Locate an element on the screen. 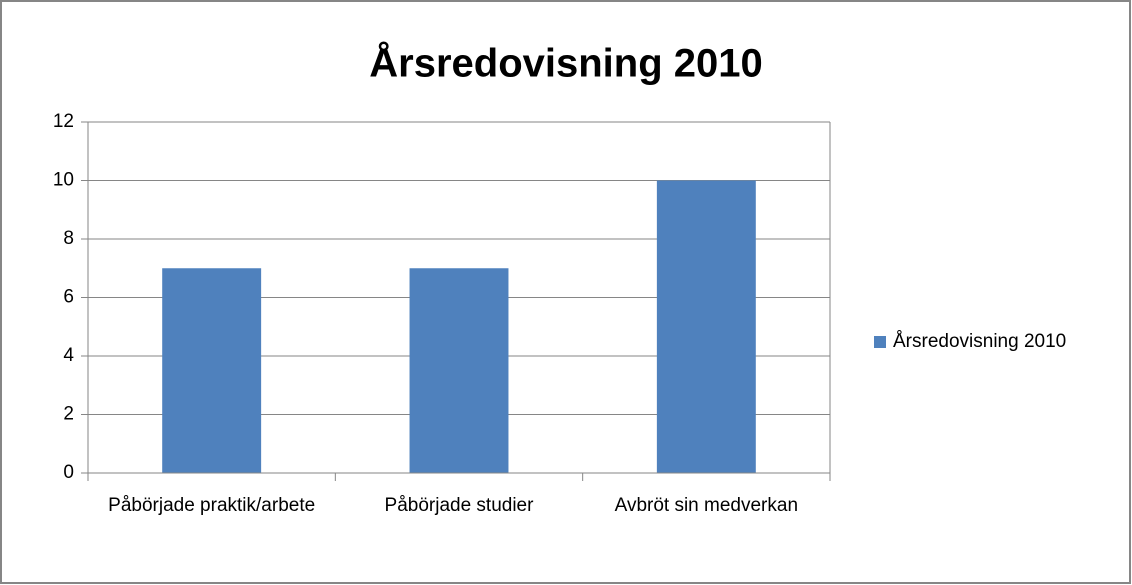 The image size is (1132, 585). legend-label: Årsredovisning 2010 is located at coordinates (979, 341).